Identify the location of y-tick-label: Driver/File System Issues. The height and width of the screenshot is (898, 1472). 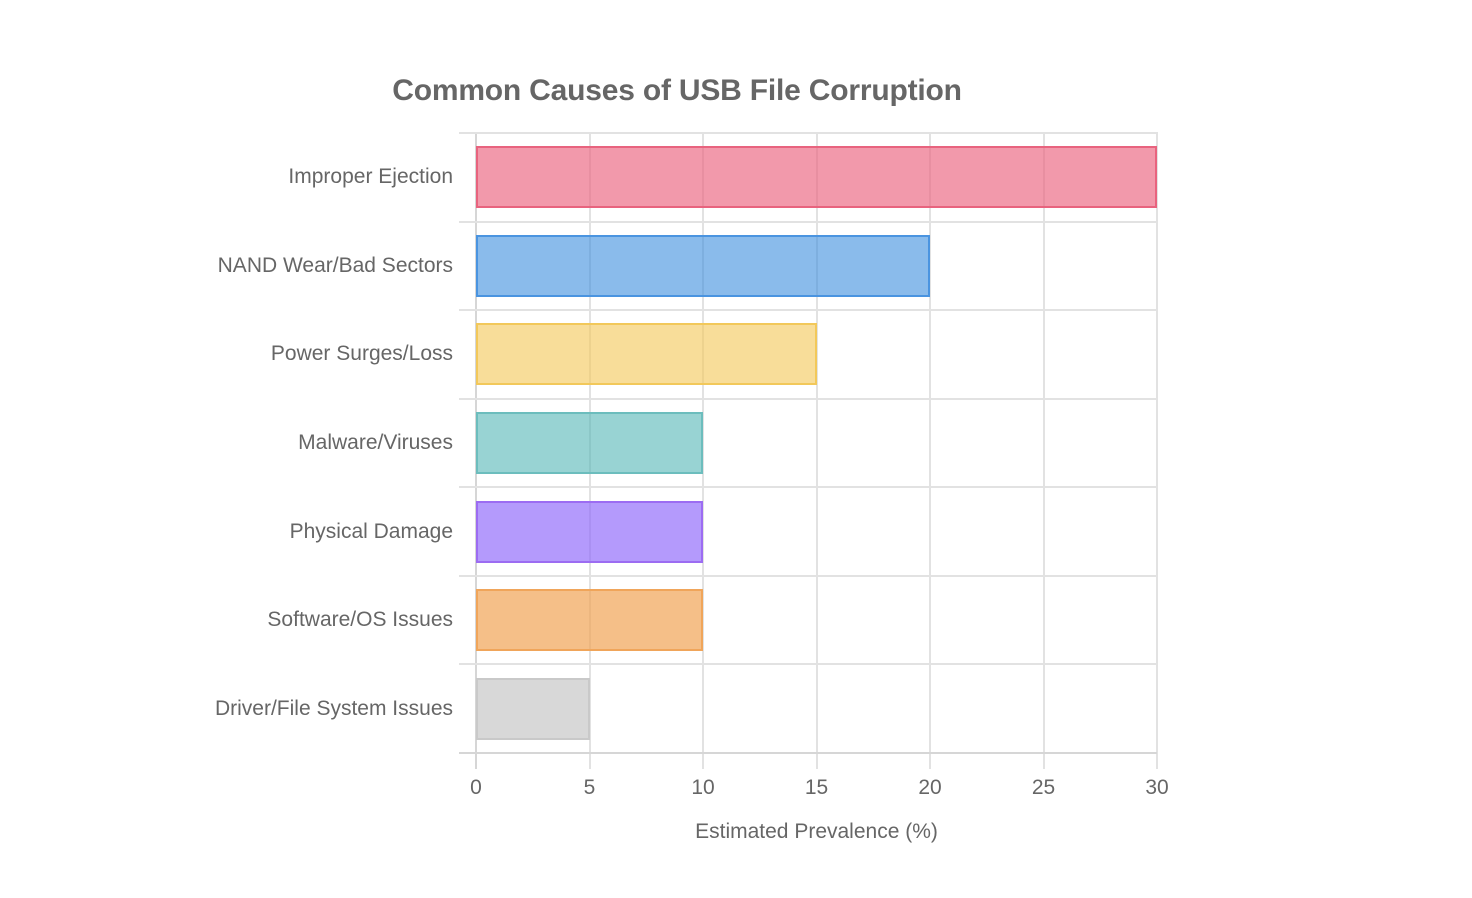
(333, 708).